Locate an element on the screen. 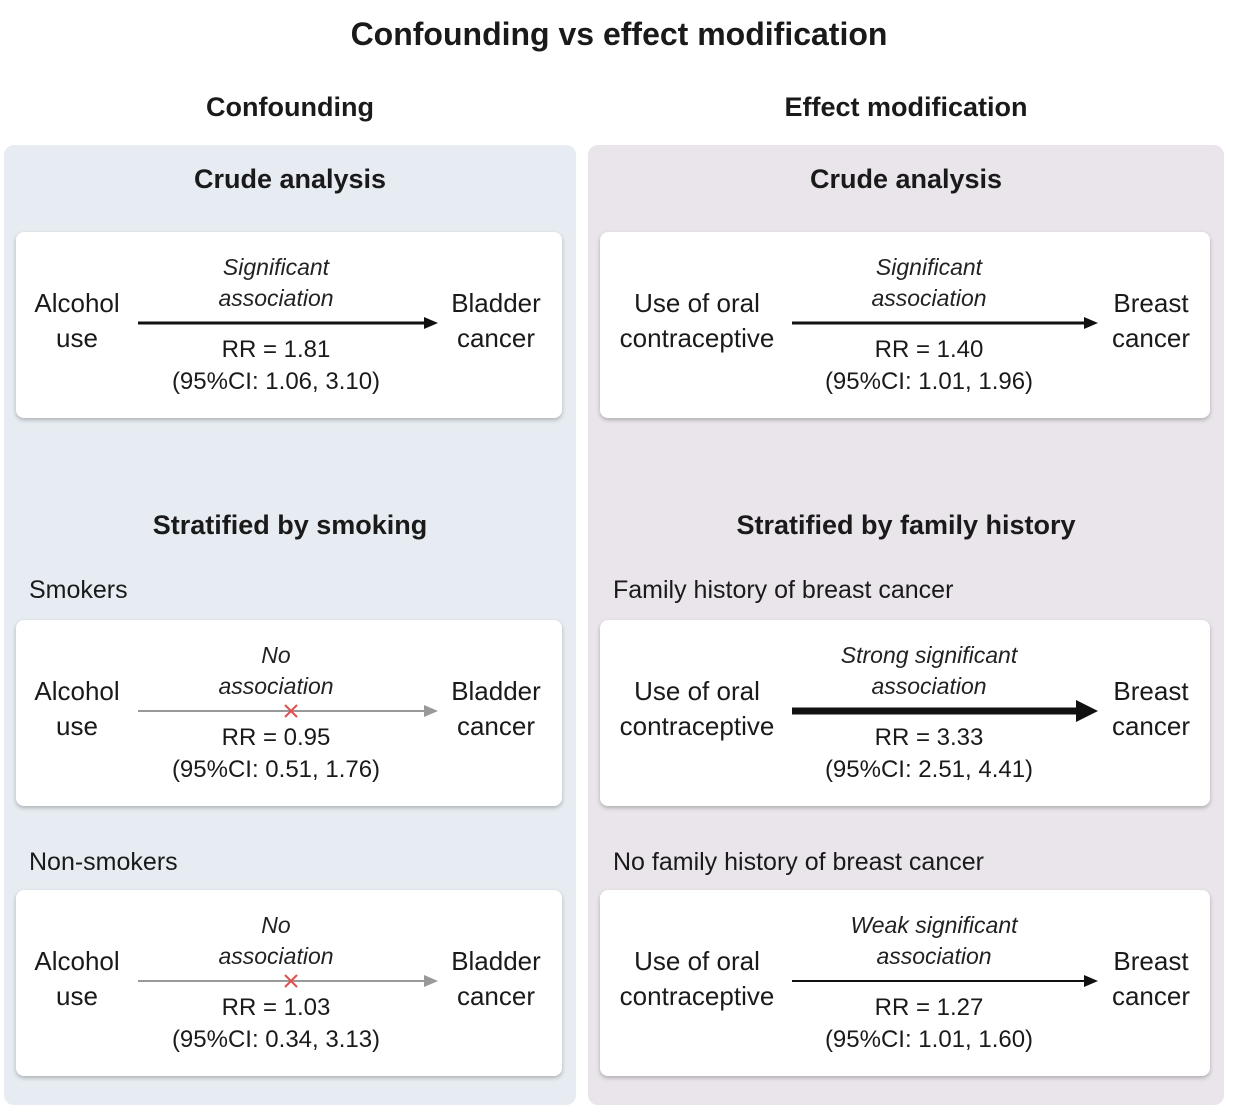 This screenshot has width=1238, height=1105. confidence-interval: (95%CI: 2.51, 4.41) is located at coordinates (929, 769).